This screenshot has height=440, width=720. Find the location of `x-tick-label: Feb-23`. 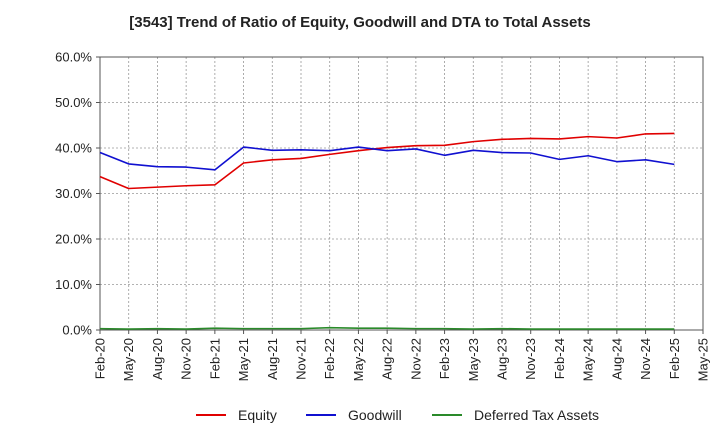

x-tick-label: Feb-23 is located at coordinates (444, 358).